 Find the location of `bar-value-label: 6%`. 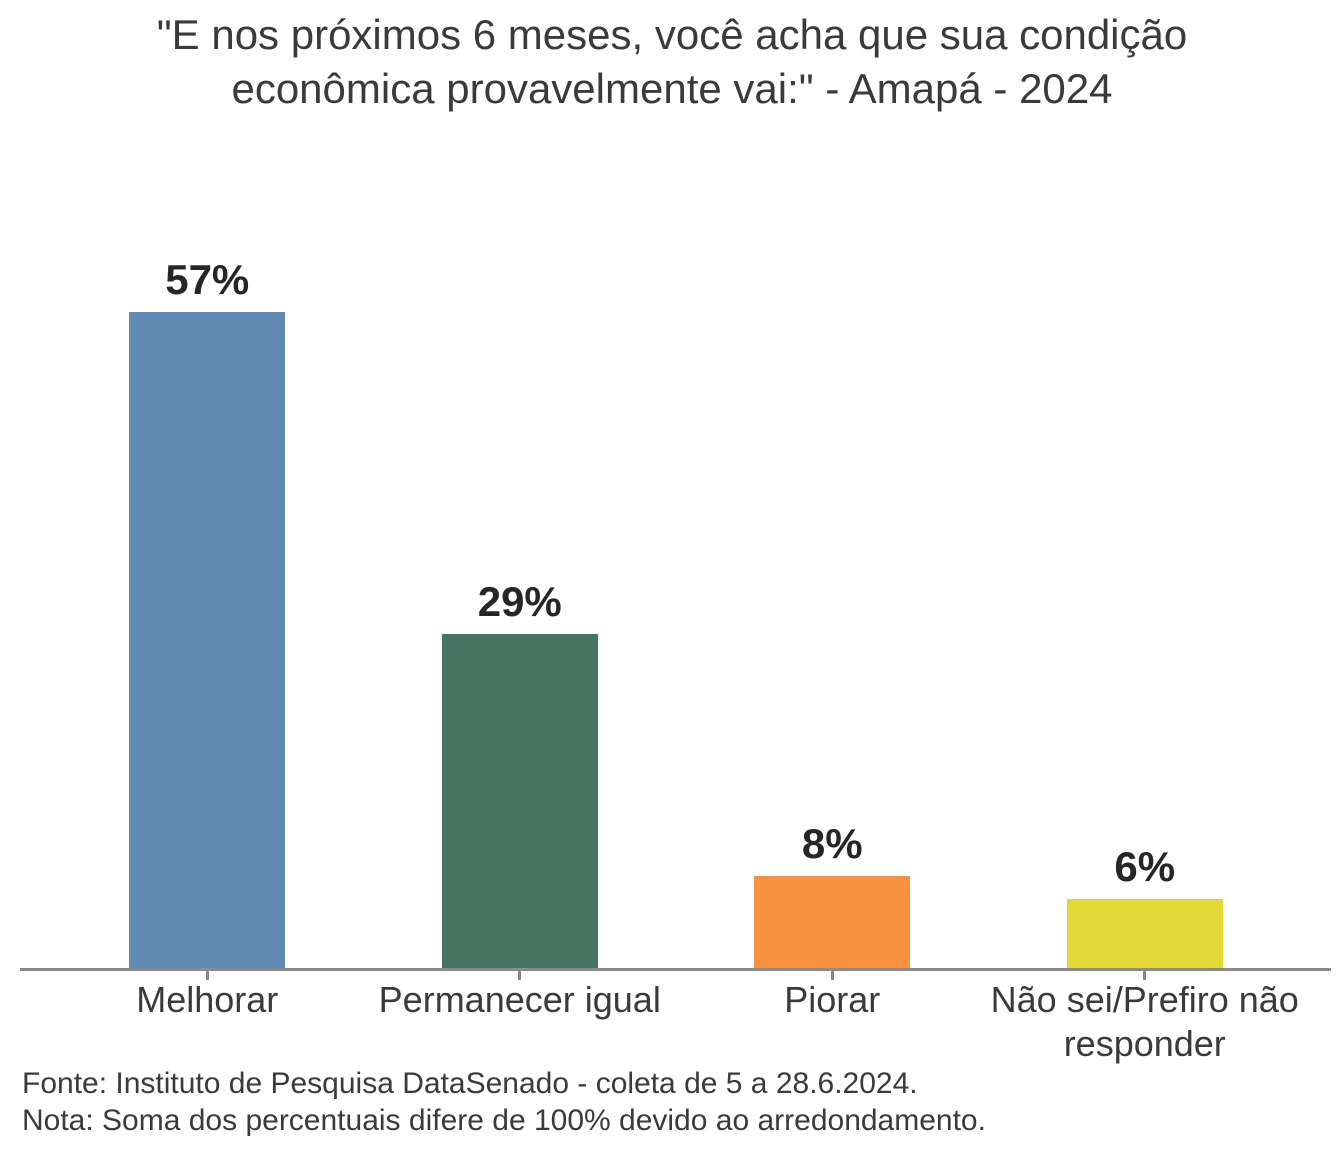

bar-value-label: 6% is located at coordinates (1145, 866).